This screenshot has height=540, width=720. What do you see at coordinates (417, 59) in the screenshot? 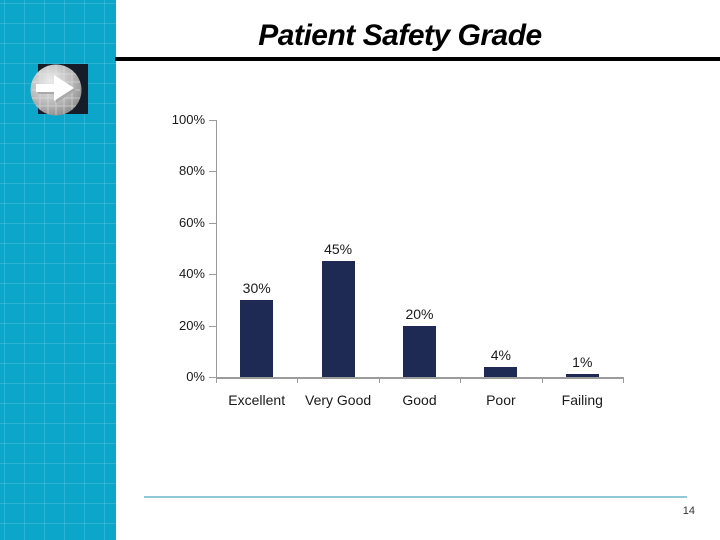
I see `title-underline` at bounding box center [417, 59].